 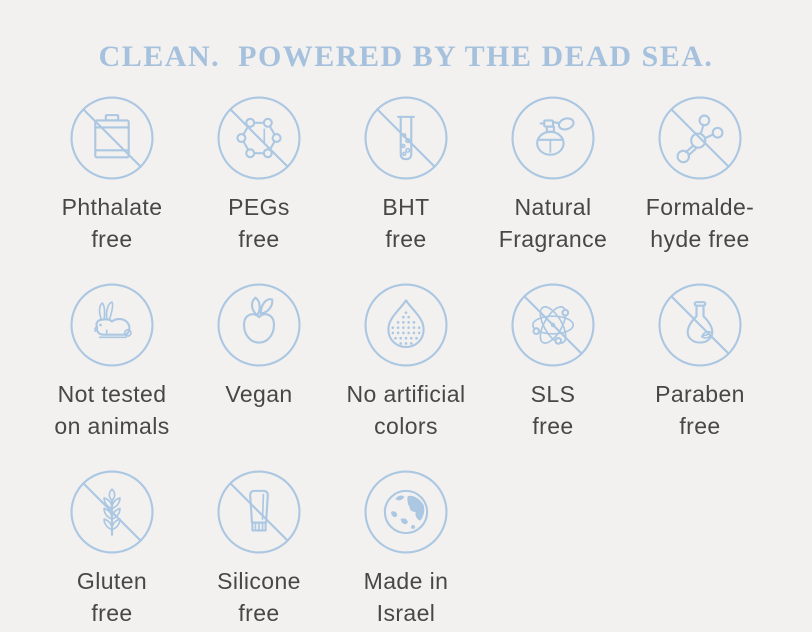 What do you see at coordinates (259, 597) in the screenshot?
I see `badge-label: Silicone free` at bounding box center [259, 597].